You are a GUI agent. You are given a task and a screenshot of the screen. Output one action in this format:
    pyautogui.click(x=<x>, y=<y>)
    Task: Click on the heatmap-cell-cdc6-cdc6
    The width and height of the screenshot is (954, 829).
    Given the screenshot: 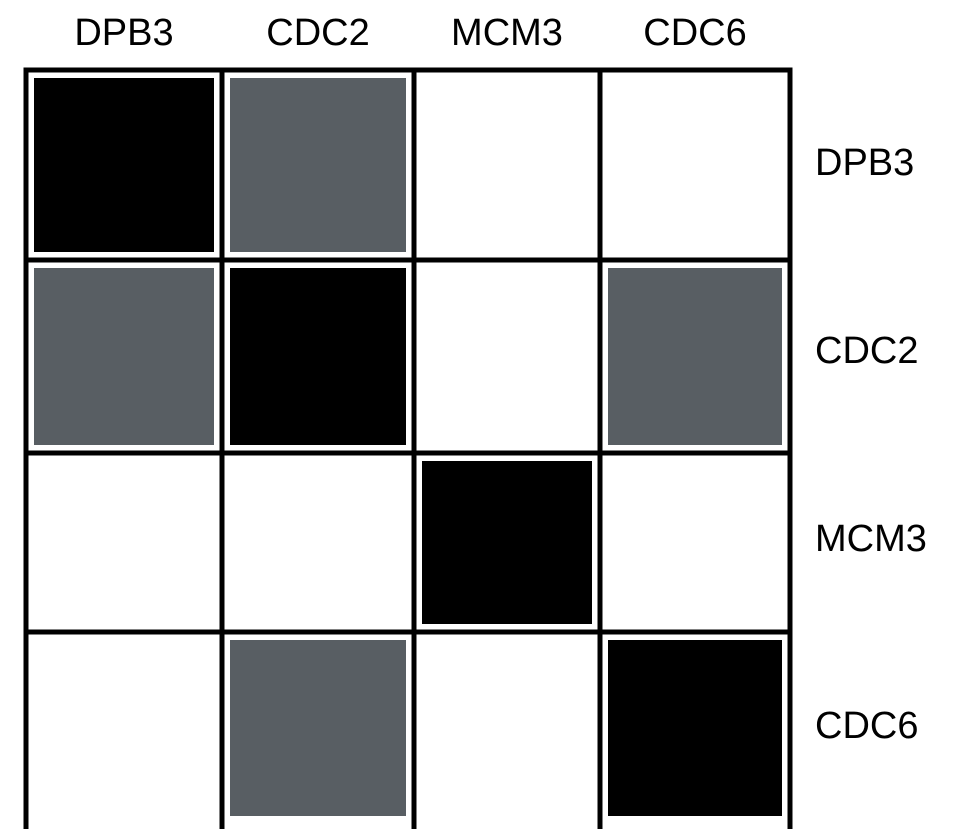 What is the action you would take?
    pyautogui.click(x=695, y=728)
    